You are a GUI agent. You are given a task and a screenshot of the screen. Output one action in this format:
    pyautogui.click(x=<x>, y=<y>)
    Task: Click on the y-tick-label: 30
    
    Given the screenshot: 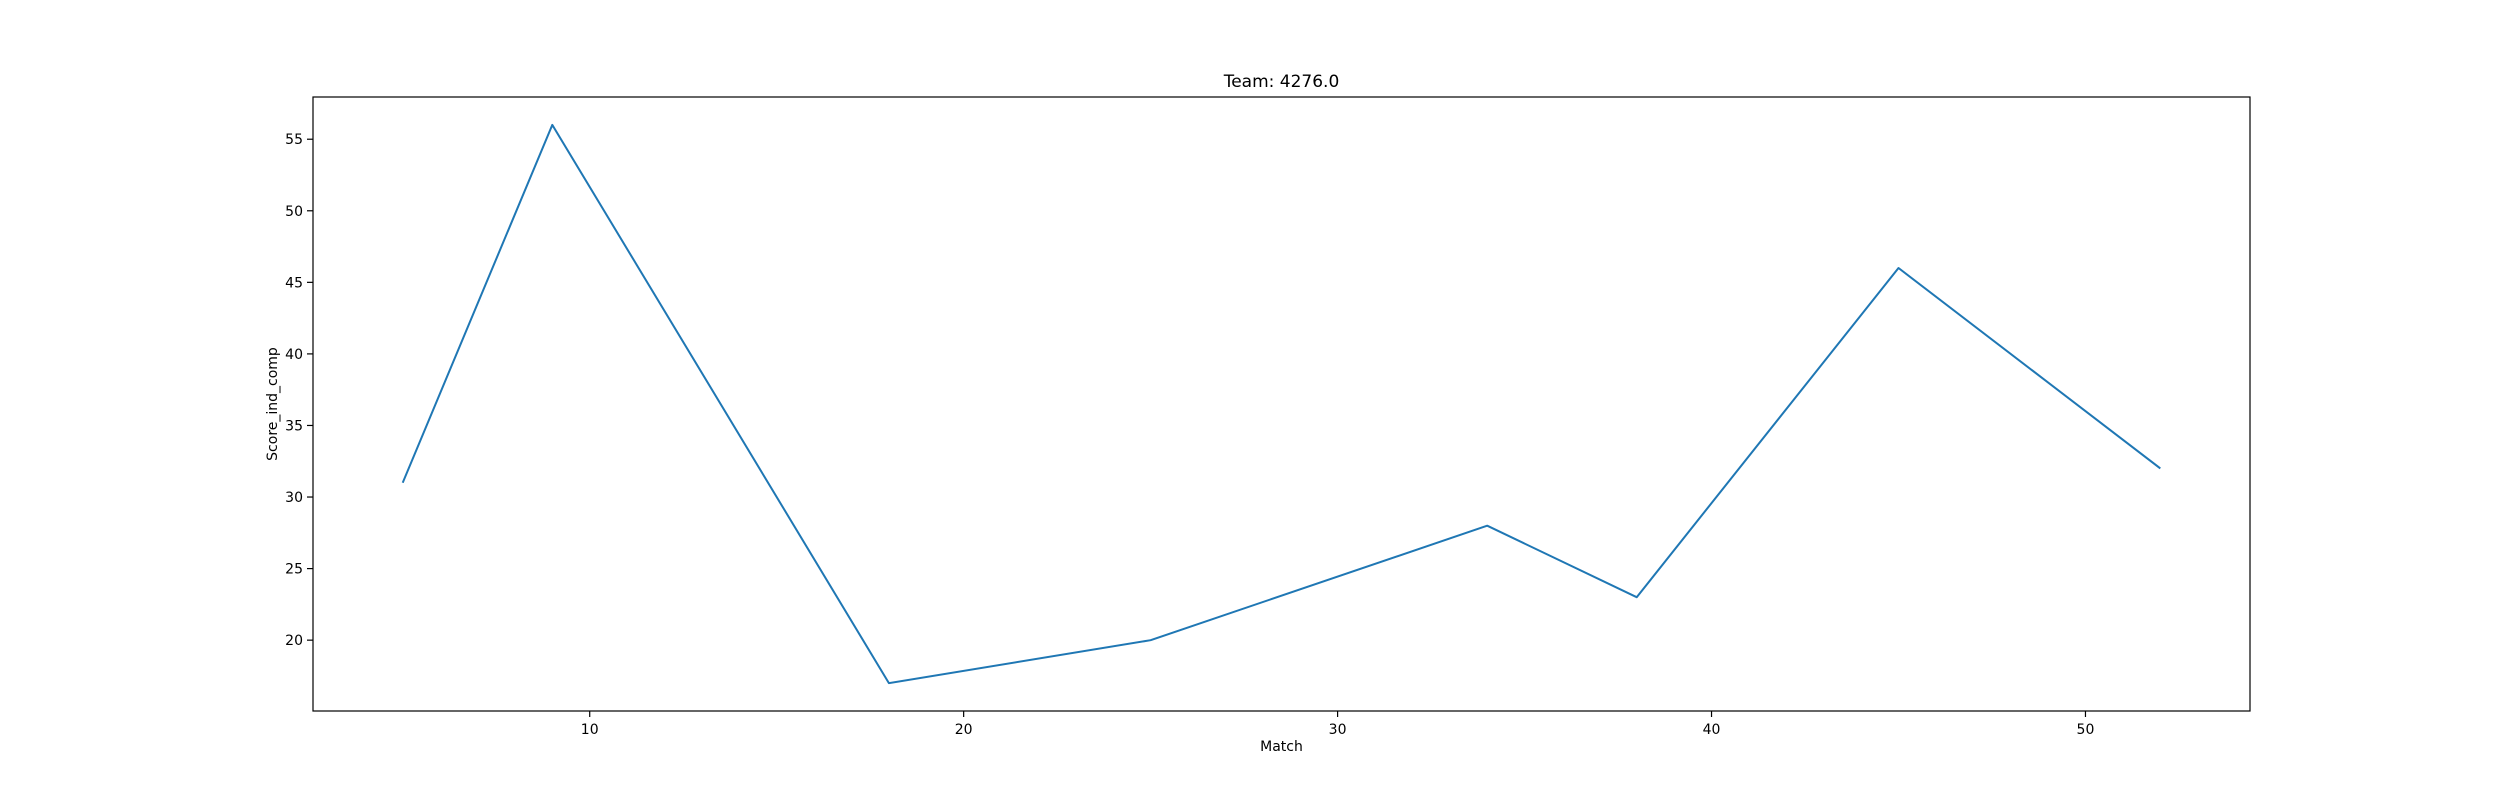 What is the action you would take?
    pyautogui.click(x=294, y=498)
    